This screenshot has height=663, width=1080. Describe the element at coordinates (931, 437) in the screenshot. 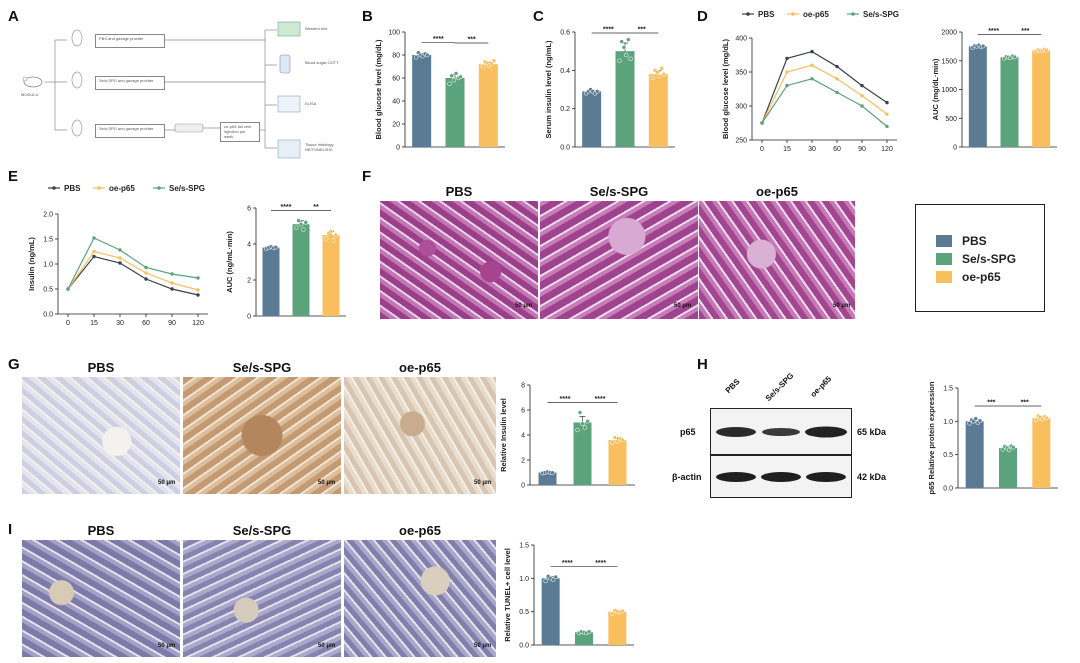

I see `y-axis-label: p65 Relative protein expression` at that location.